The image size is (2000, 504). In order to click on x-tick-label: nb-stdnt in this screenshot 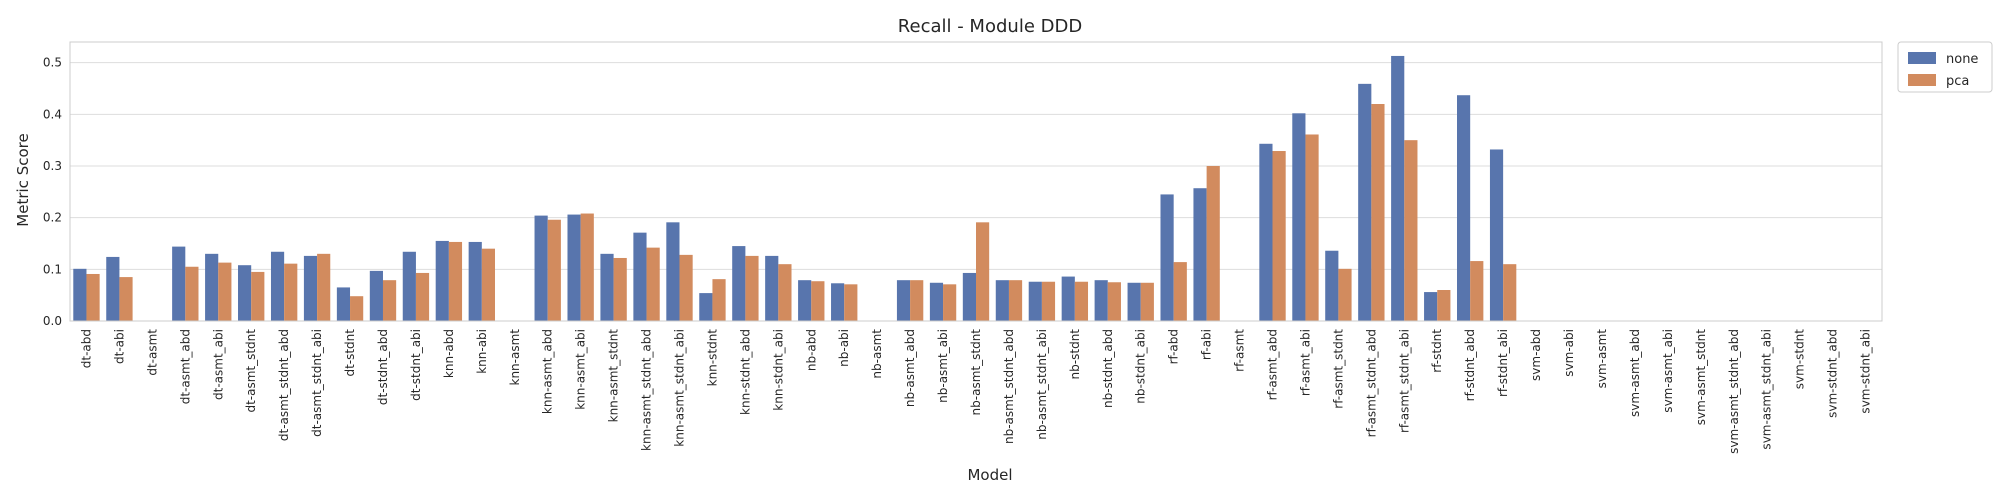, I will do `click(1075, 354)`.